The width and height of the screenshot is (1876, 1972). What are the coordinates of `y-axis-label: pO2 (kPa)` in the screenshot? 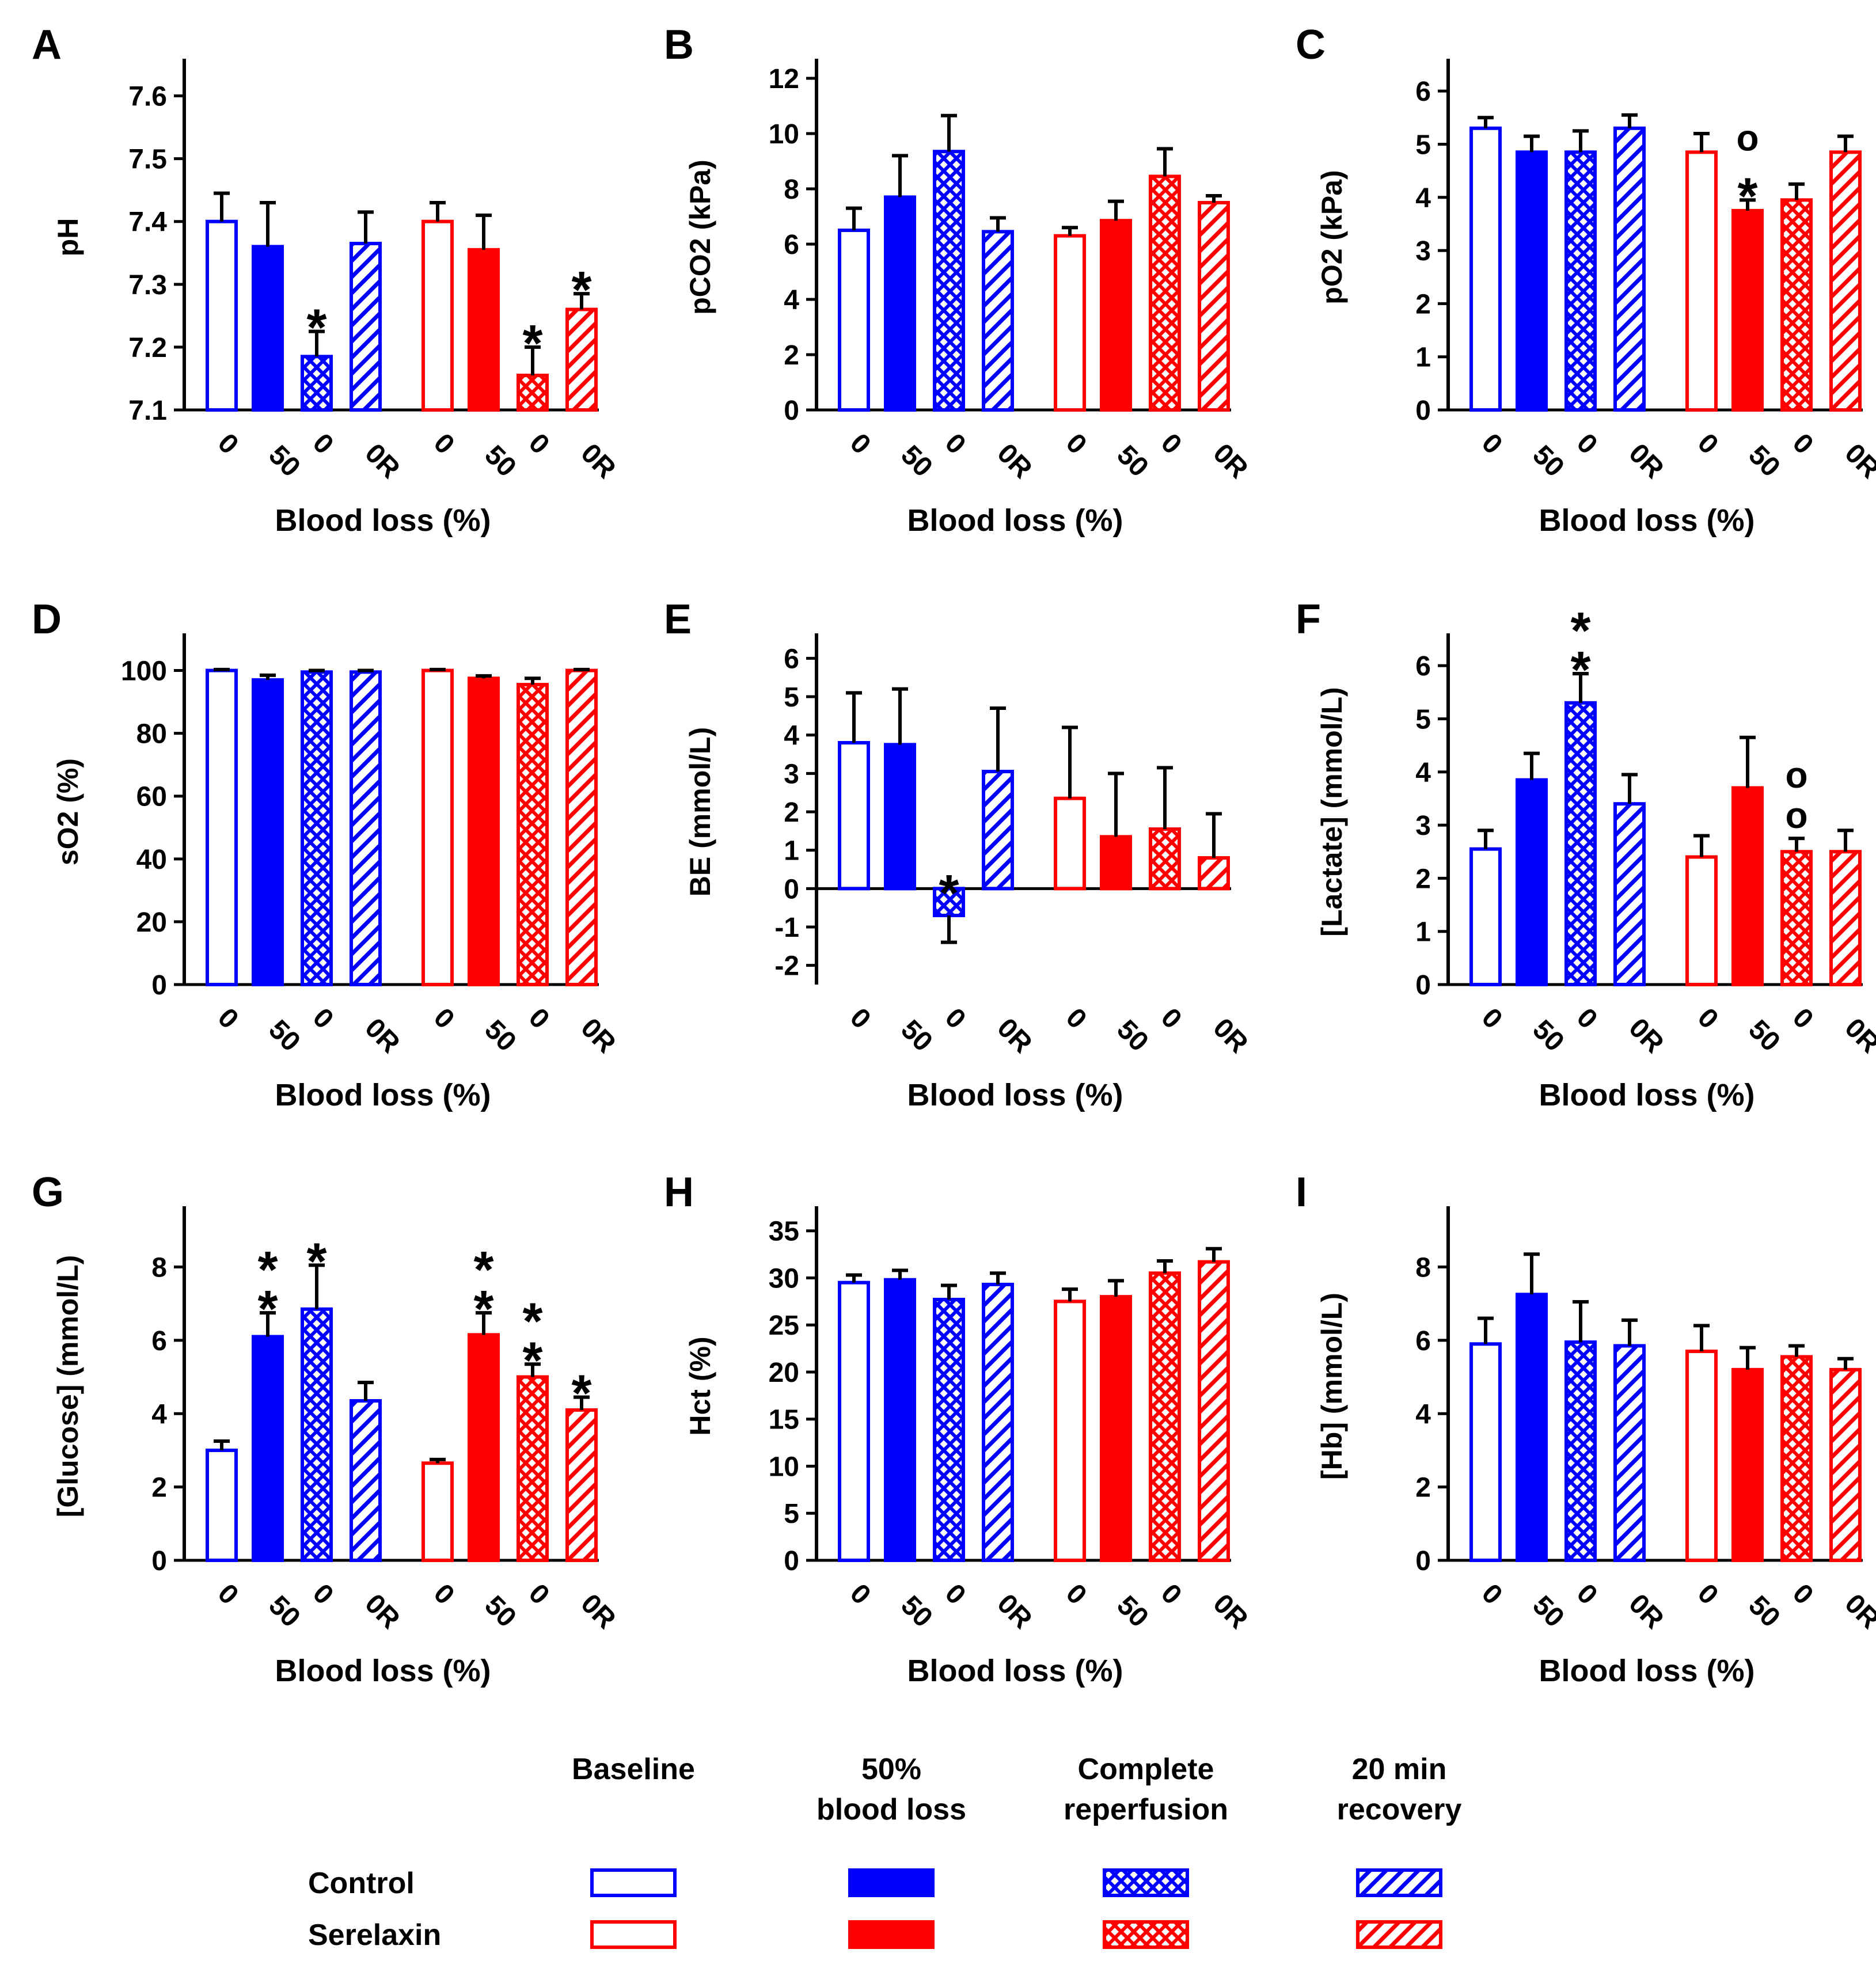 It's located at (1332, 237).